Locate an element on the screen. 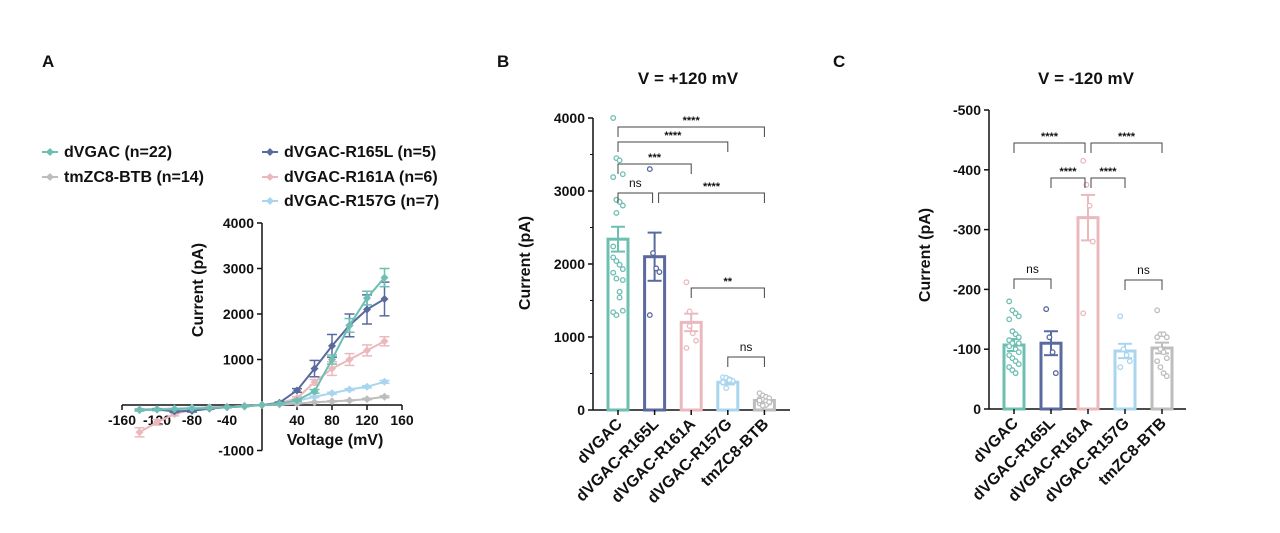  x-tick-label: 120 is located at coordinates (367, 420).